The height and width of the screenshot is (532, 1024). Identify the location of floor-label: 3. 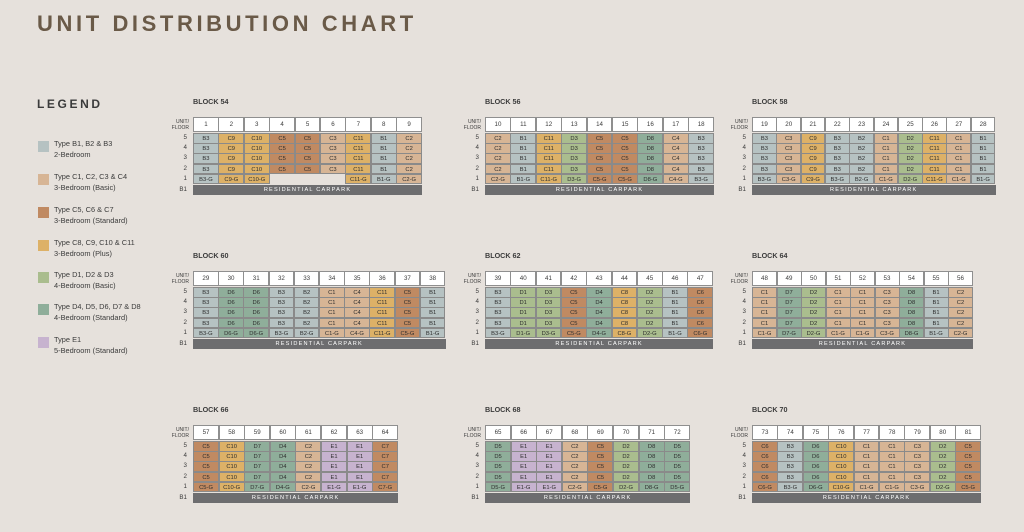
(185, 158).